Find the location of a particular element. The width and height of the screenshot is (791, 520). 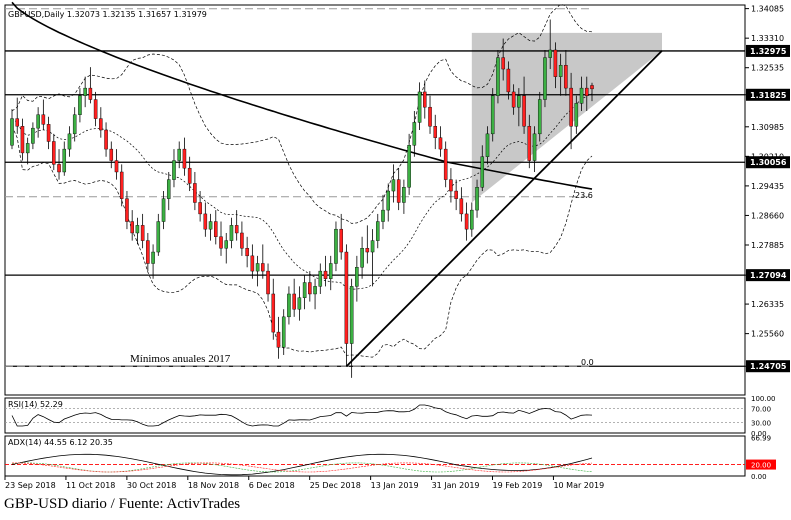

level-price-box is located at coordinates (768, 275).